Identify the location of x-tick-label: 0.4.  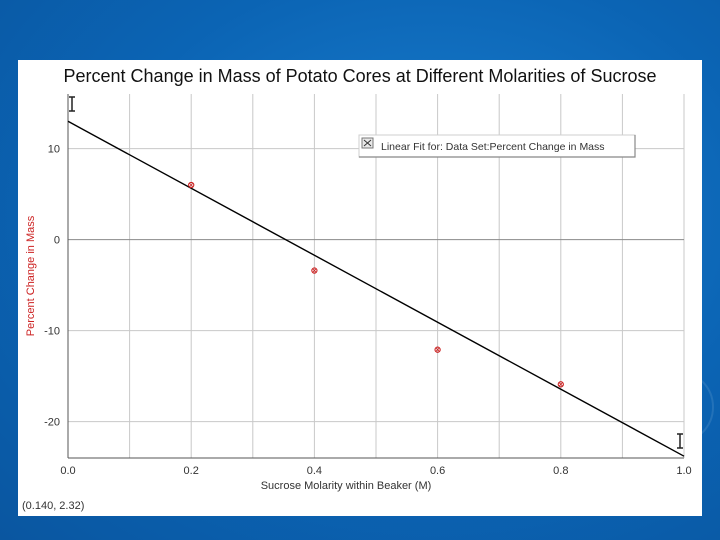
(314, 471).